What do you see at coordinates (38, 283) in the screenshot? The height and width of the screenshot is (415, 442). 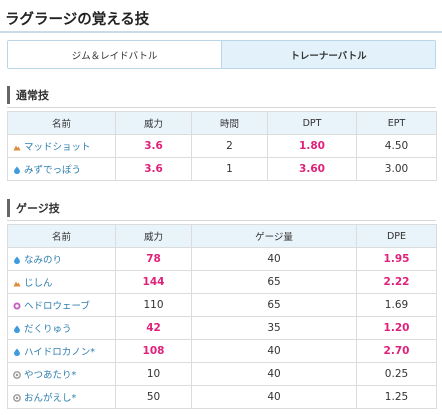 I see `move-name-link: じしん` at bounding box center [38, 283].